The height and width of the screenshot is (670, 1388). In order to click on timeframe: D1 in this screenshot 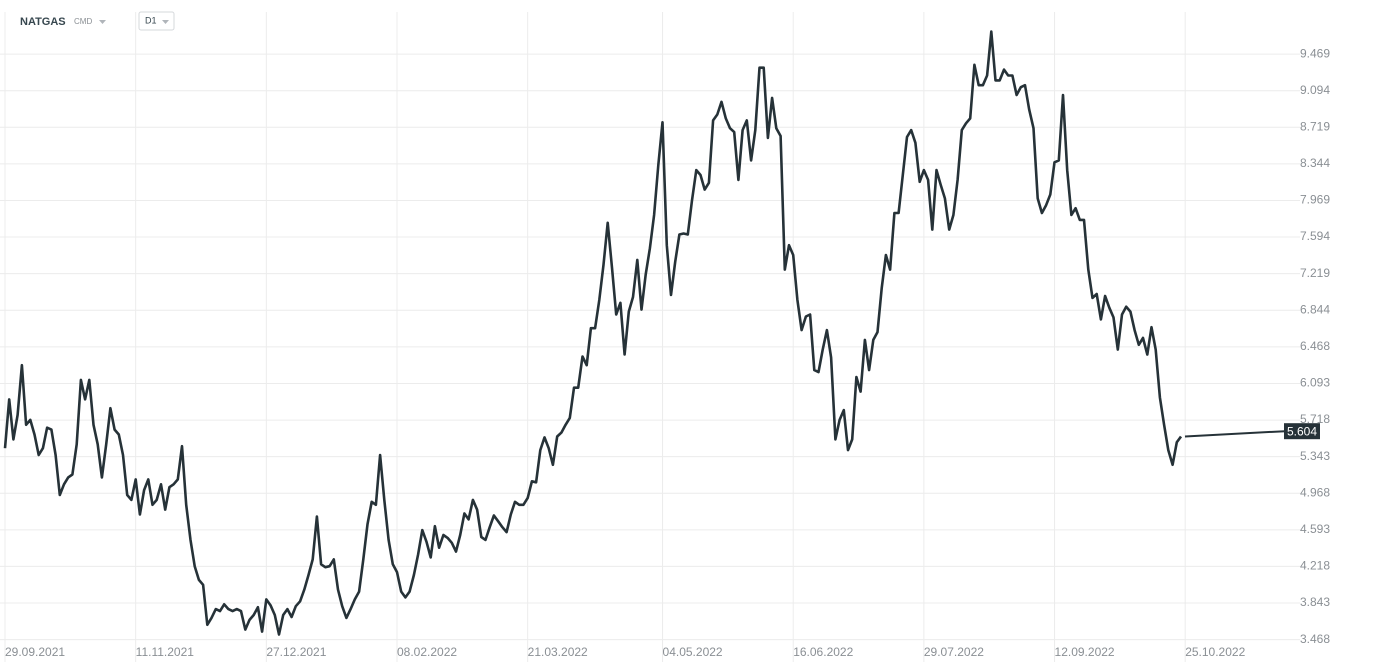, I will do `click(151, 20)`.